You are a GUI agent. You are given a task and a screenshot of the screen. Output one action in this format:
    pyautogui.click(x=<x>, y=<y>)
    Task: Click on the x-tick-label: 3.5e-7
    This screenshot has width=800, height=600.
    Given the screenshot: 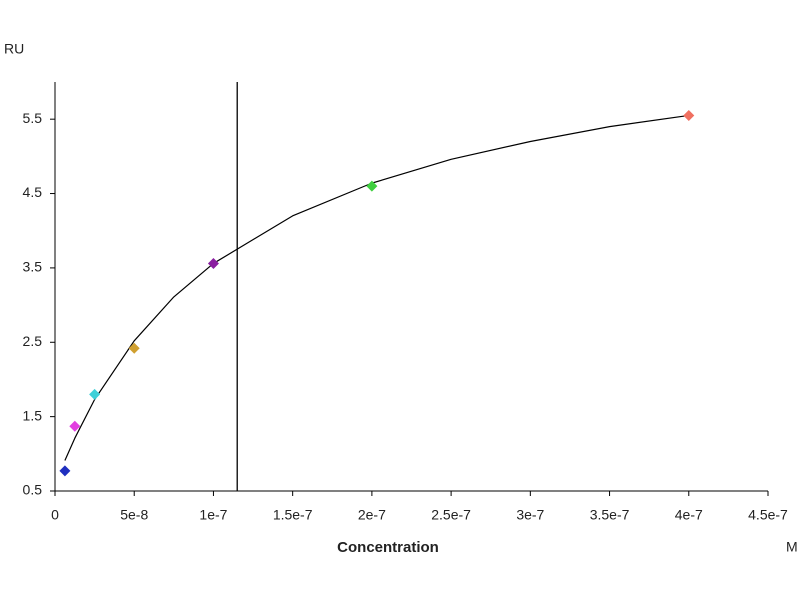 What is the action you would take?
    pyautogui.click(x=610, y=515)
    